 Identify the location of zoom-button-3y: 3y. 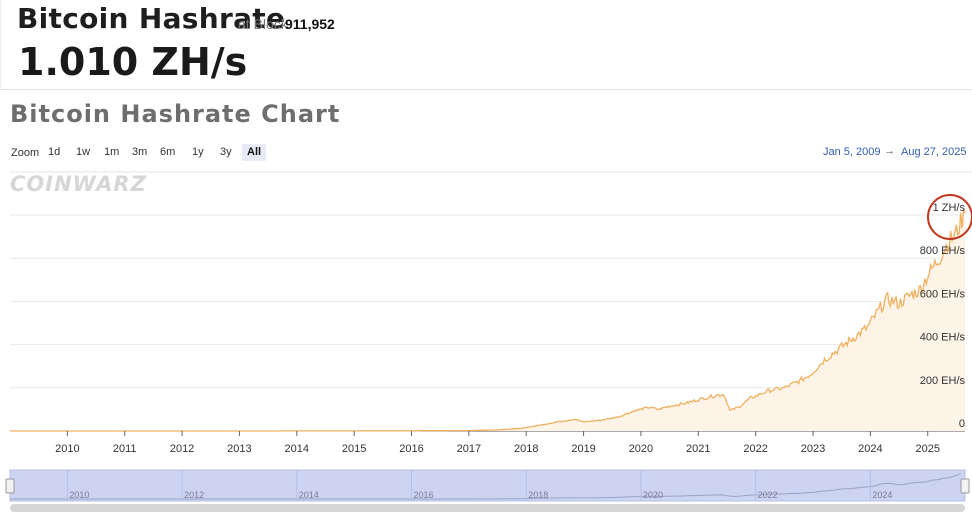
(226, 152).